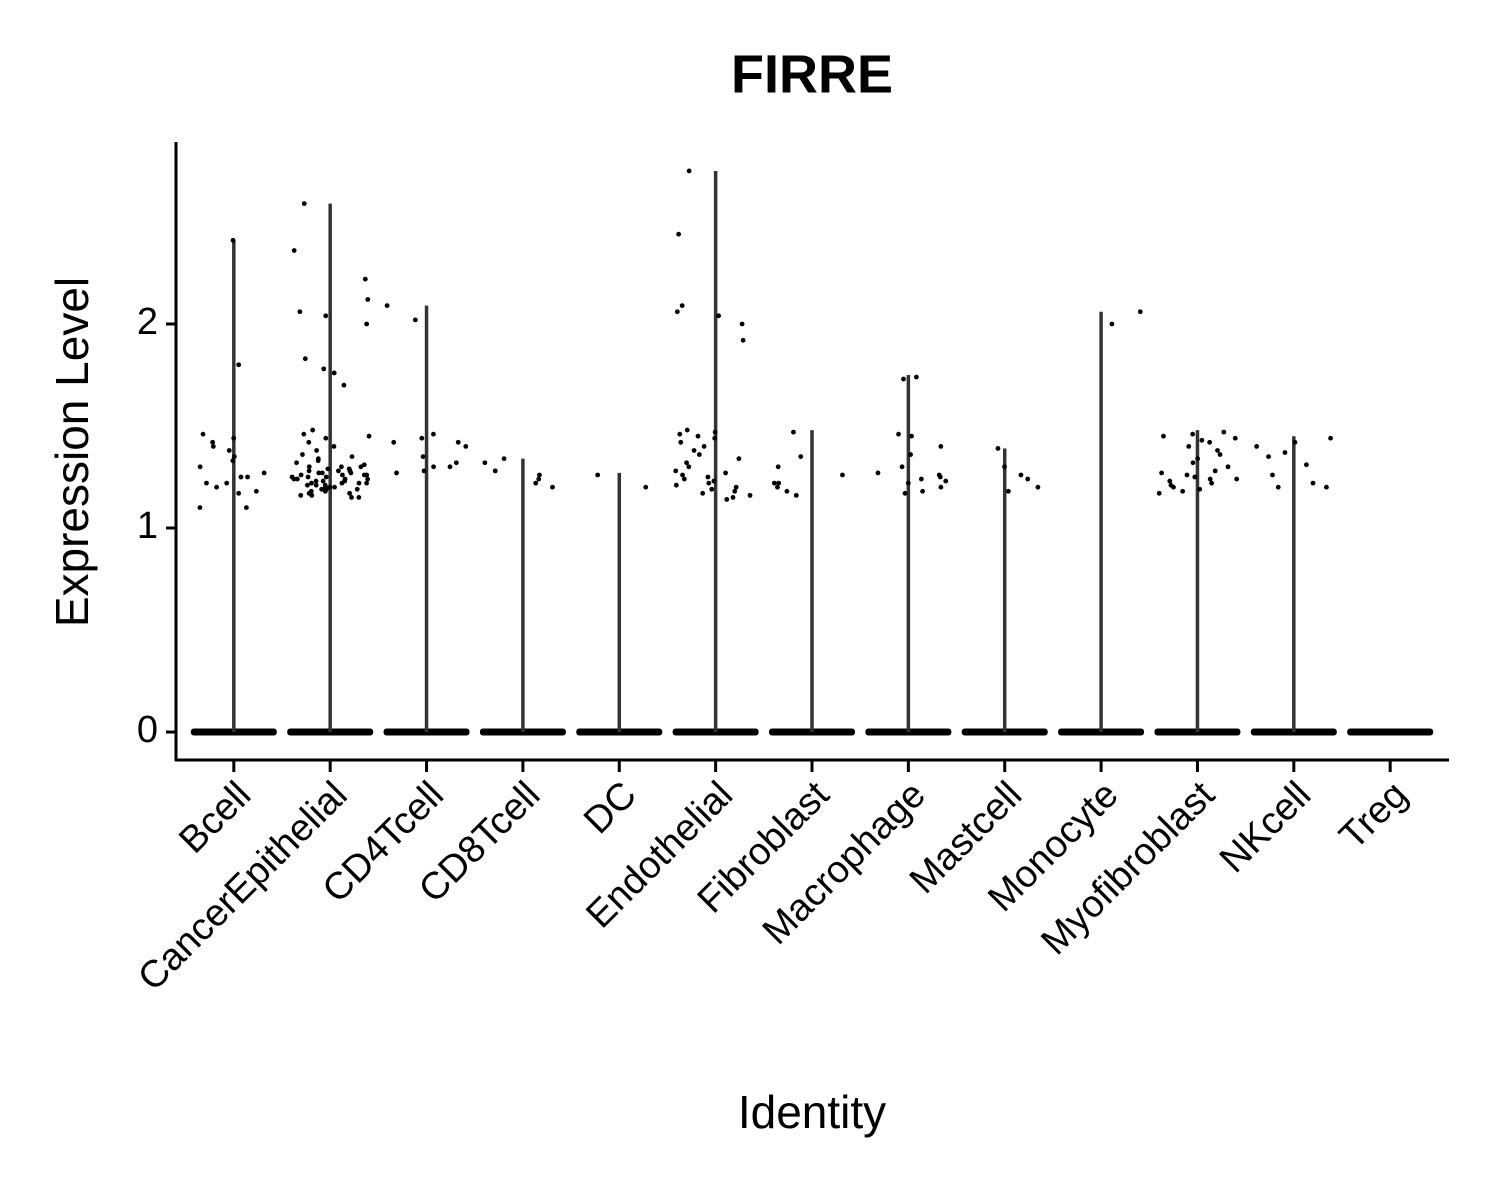 The height and width of the screenshot is (1200, 1500). What do you see at coordinates (72, 452) in the screenshot?
I see `y-axis-title: Expression Level` at bounding box center [72, 452].